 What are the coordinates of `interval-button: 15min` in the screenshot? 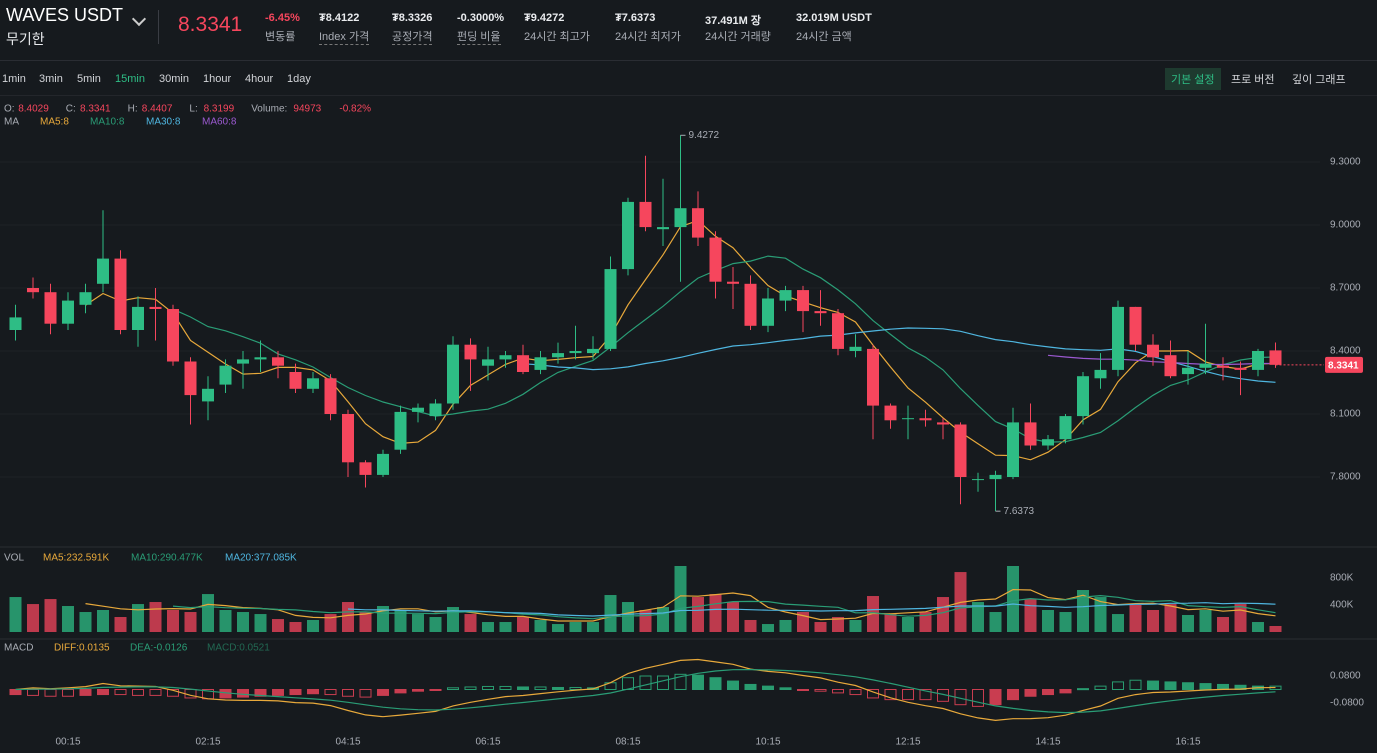 It's located at (130, 79).